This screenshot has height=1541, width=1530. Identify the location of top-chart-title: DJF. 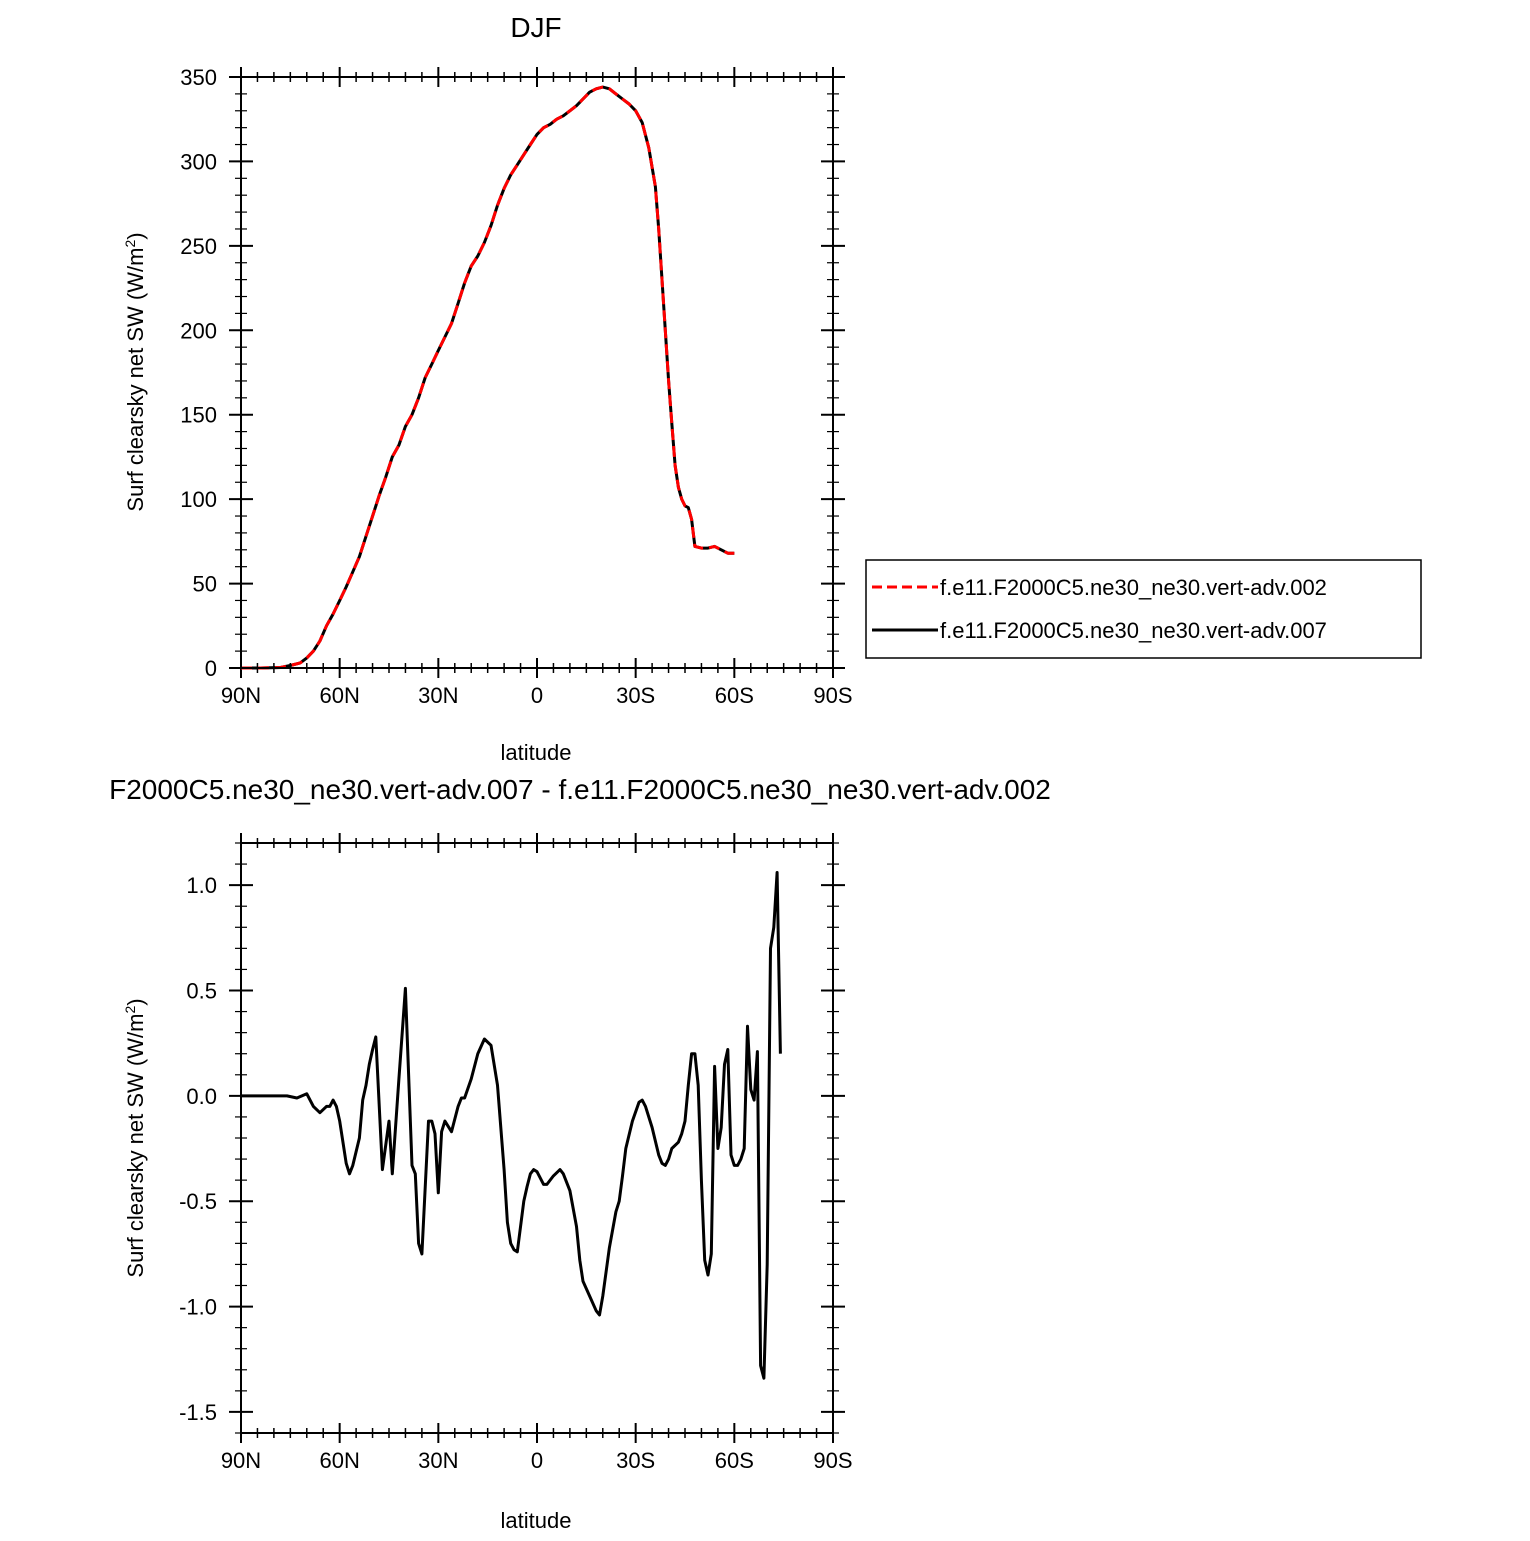
(535, 27).